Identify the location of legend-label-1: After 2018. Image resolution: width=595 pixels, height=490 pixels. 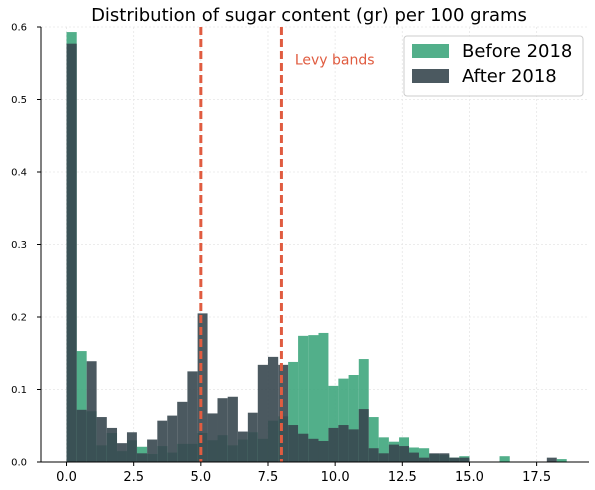
(509, 76).